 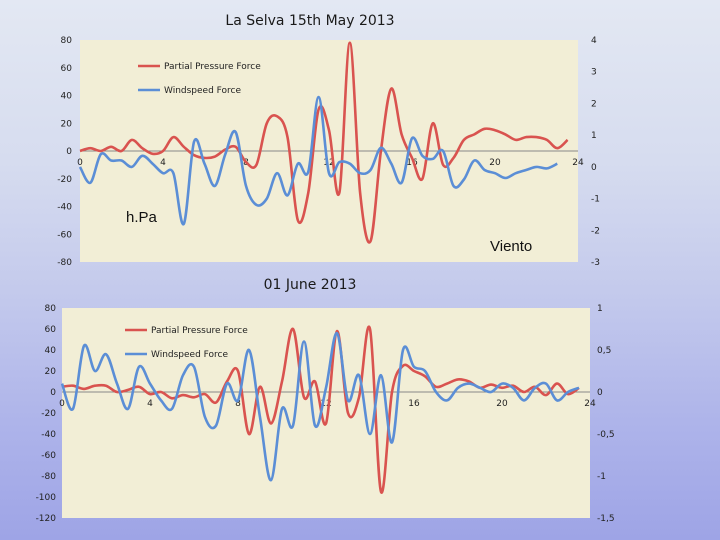 What do you see at coordinates (594, 104) in the screenshot?
I see `y2-tick-label: 2` at bounding box center [594, 104].